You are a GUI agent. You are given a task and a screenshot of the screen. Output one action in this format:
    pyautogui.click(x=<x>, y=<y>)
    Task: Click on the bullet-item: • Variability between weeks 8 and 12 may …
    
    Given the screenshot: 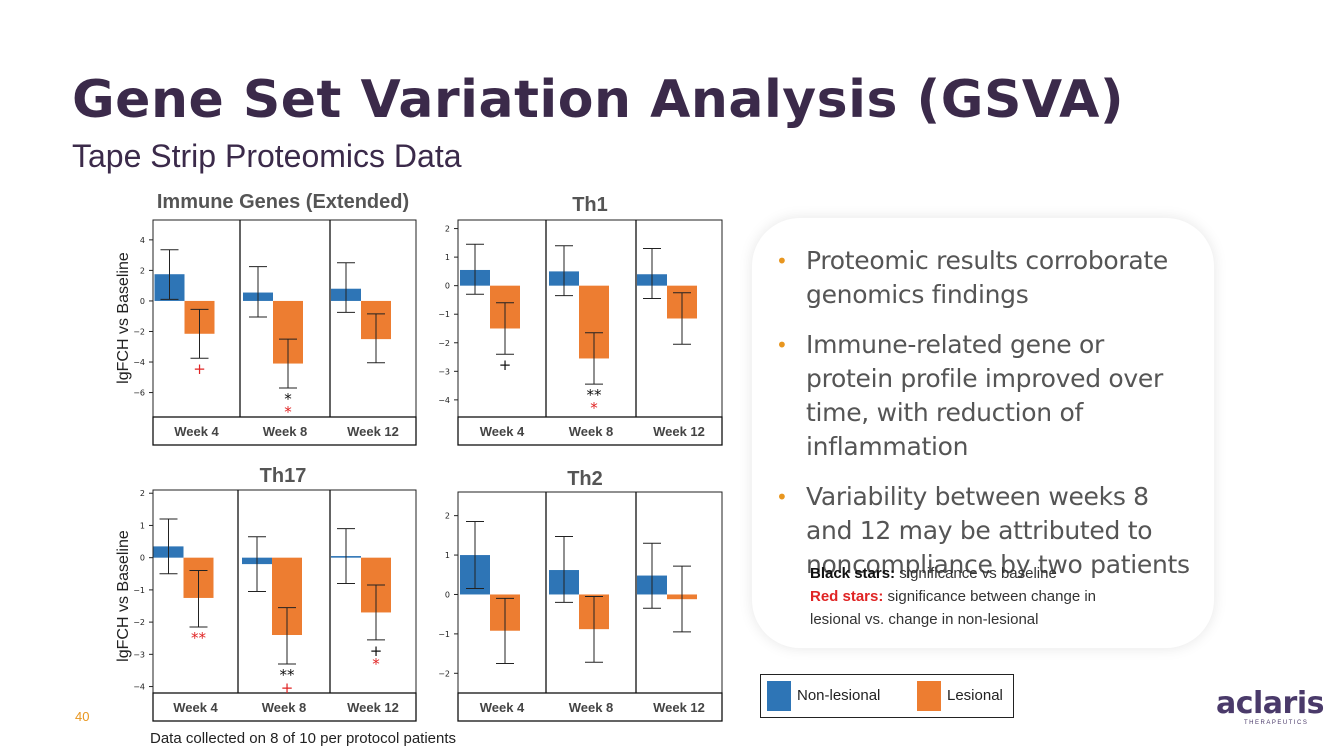 What is the action you would take?
    pyautogui.click(x=985, y=531)
    